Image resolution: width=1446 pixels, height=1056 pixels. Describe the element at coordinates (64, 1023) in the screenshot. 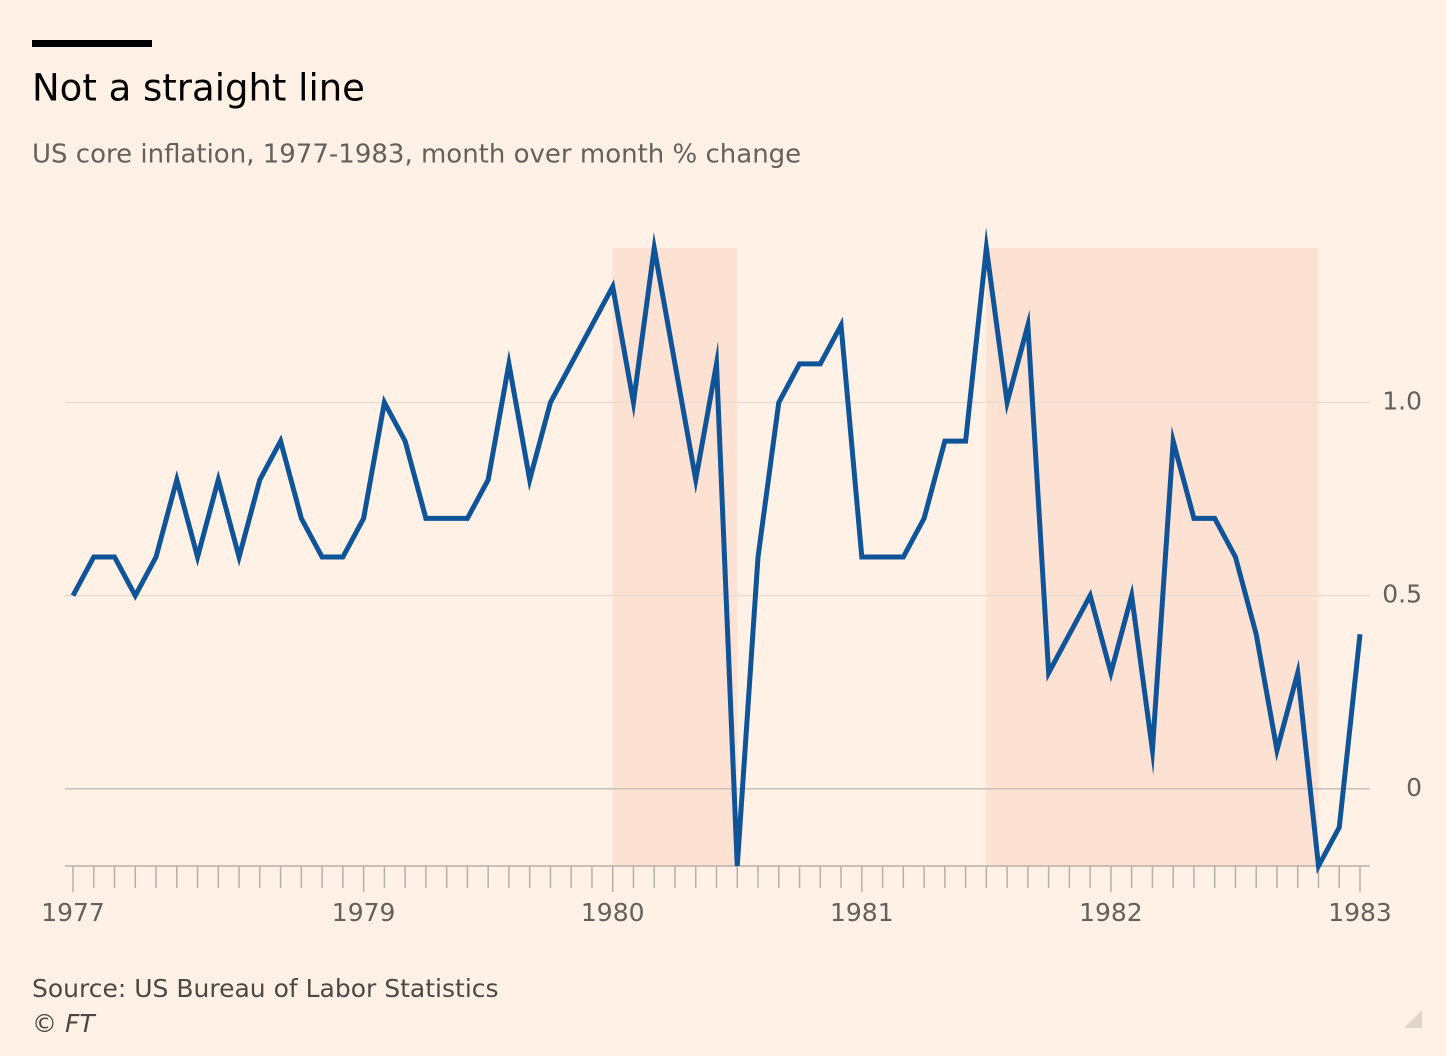

I see `credit: © FT` at that location.